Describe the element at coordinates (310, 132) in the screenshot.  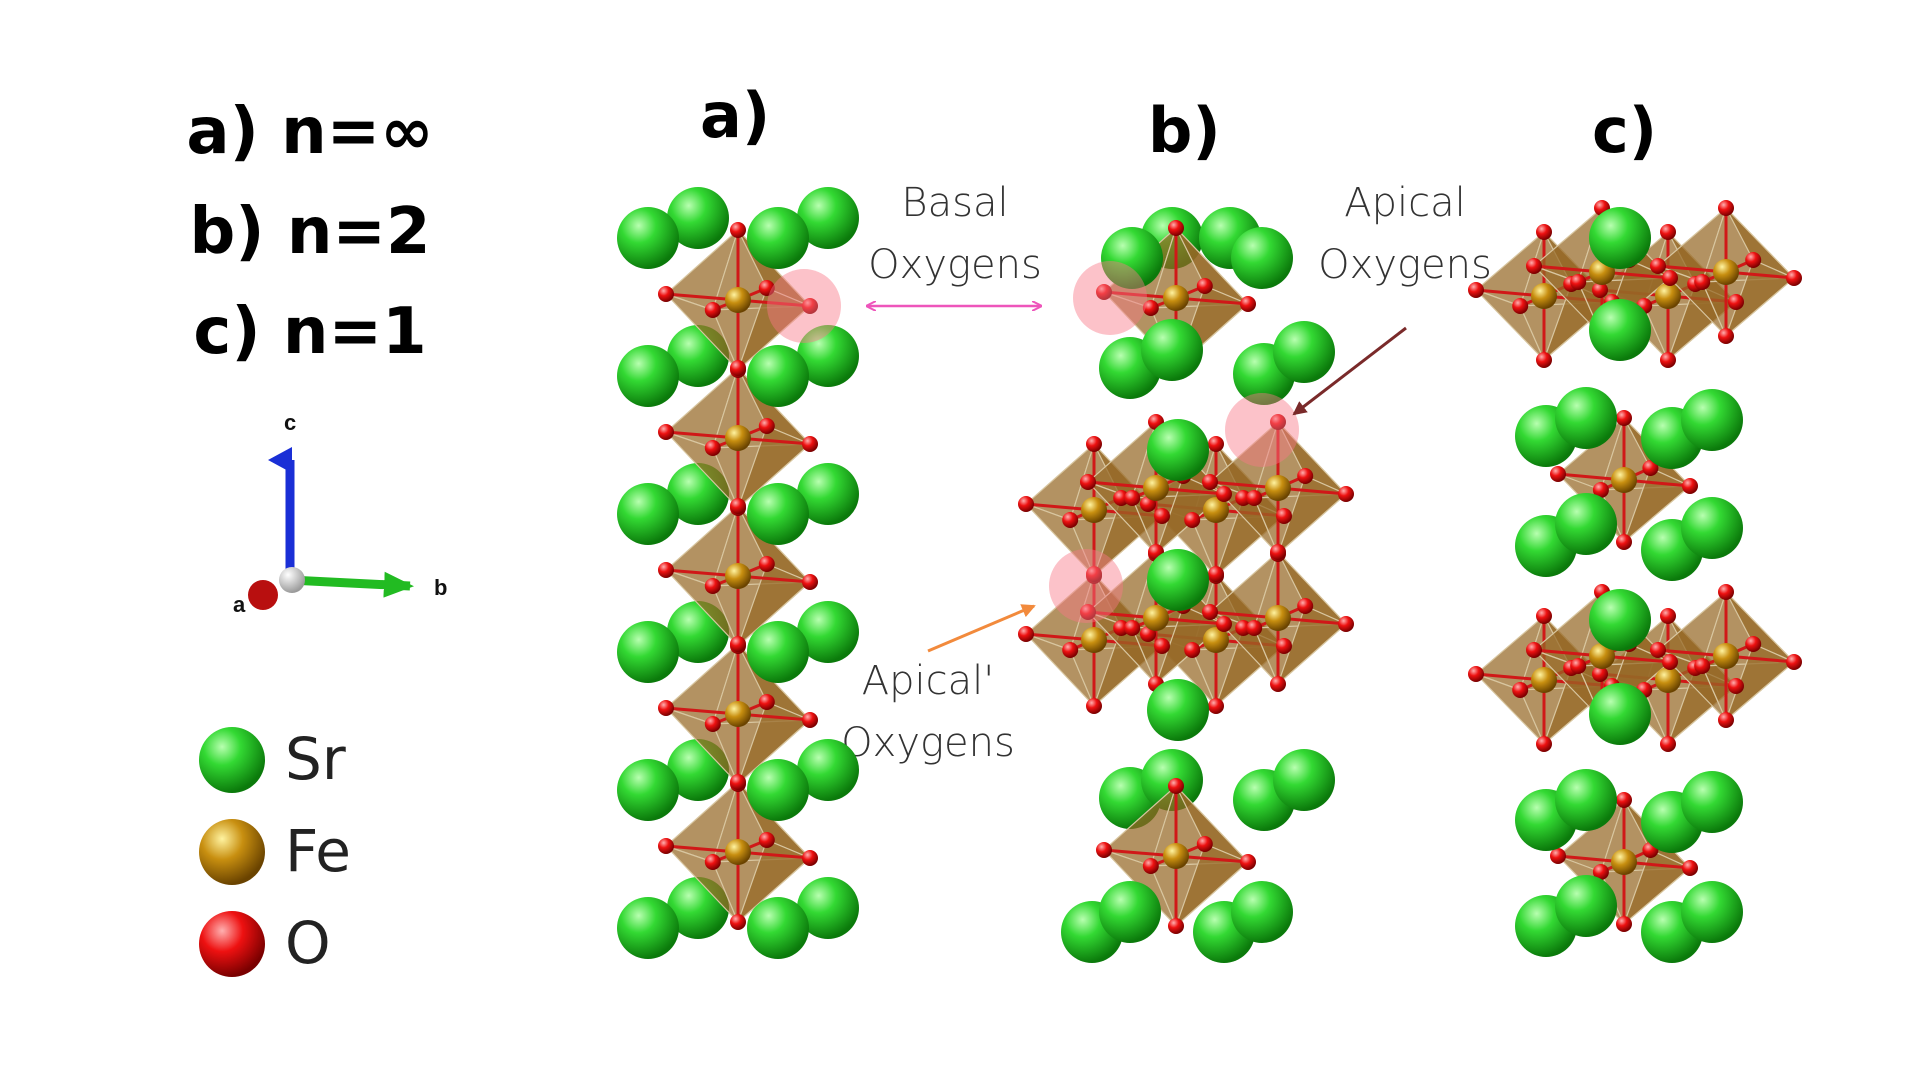
I see `key-label-a: a) n=∞` at that location.